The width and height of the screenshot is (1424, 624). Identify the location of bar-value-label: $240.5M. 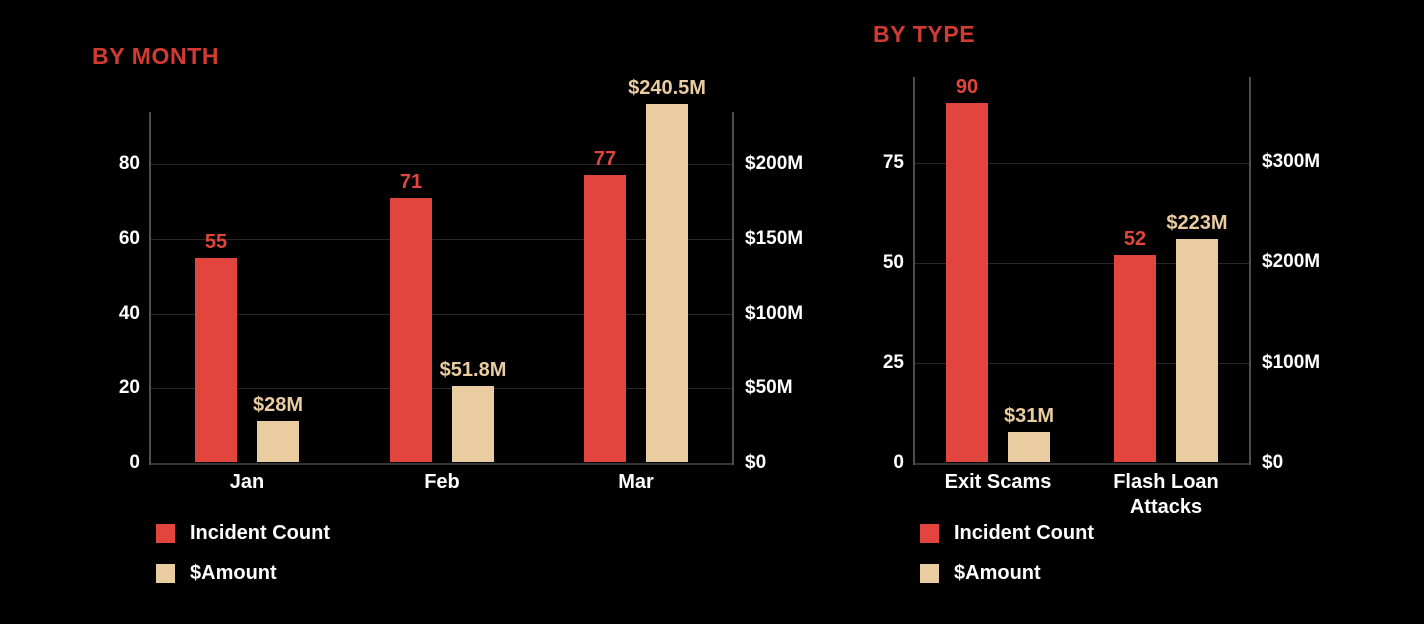
(667, 88).